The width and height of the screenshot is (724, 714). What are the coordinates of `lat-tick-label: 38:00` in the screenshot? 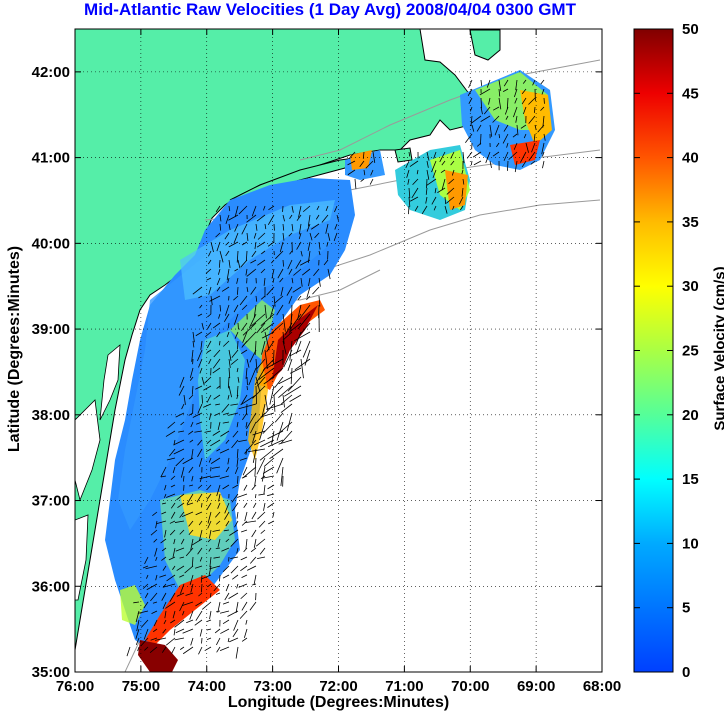 It's located at (51, 415).